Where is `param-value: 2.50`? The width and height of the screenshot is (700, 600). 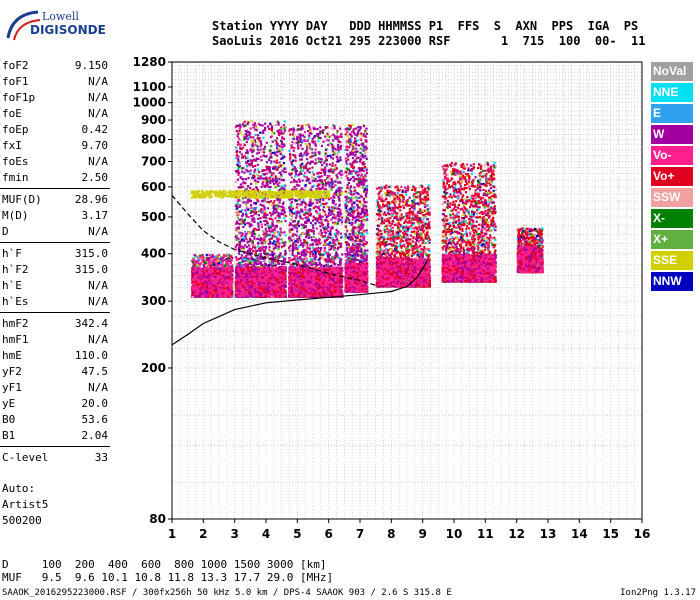
param-value: 2.50 is located at coordinates (95, 177).